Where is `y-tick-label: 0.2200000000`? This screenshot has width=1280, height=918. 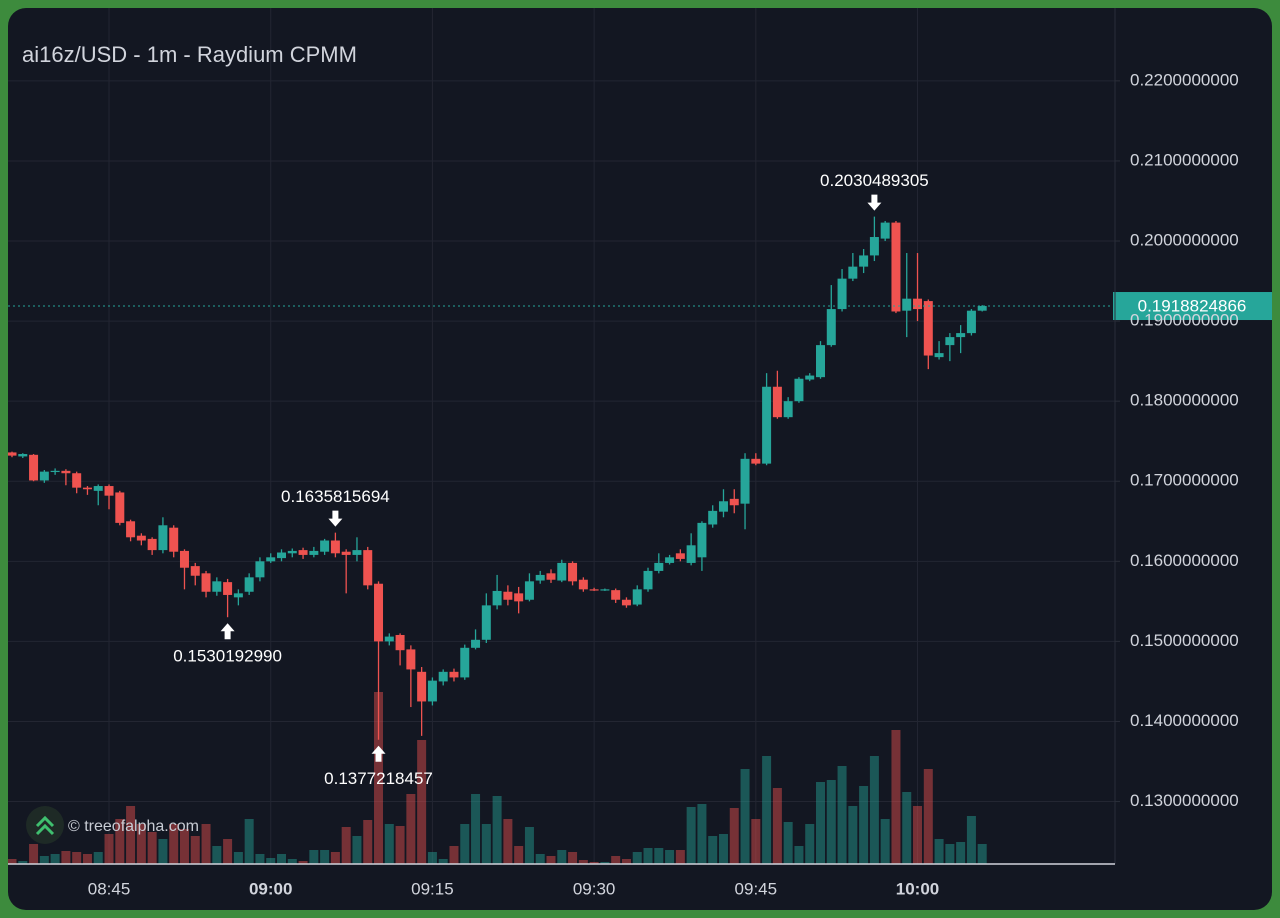 y-tick-label: 0.2200000000 is located at coordinates (1184, 79).